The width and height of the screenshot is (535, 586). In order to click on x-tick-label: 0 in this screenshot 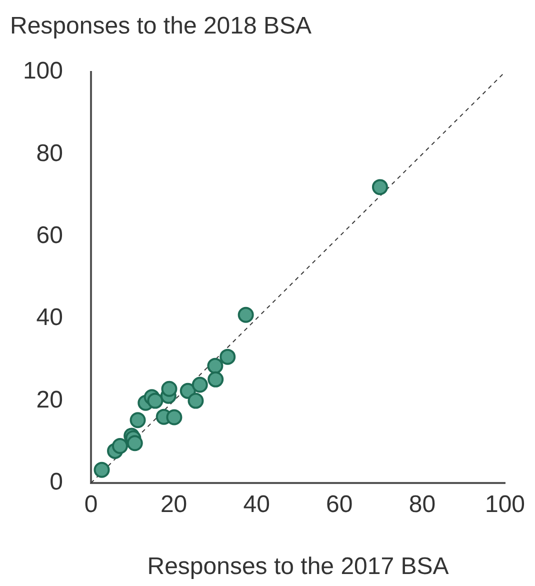, I will do `click(91, 504)`.